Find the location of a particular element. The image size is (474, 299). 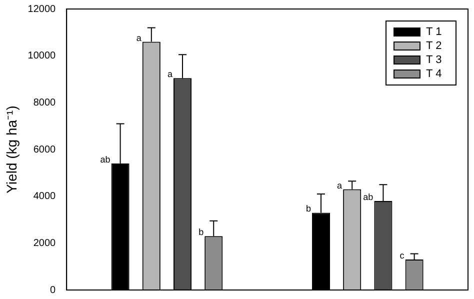

y-tick-label: 6000 is located at coordinates (44, 150).